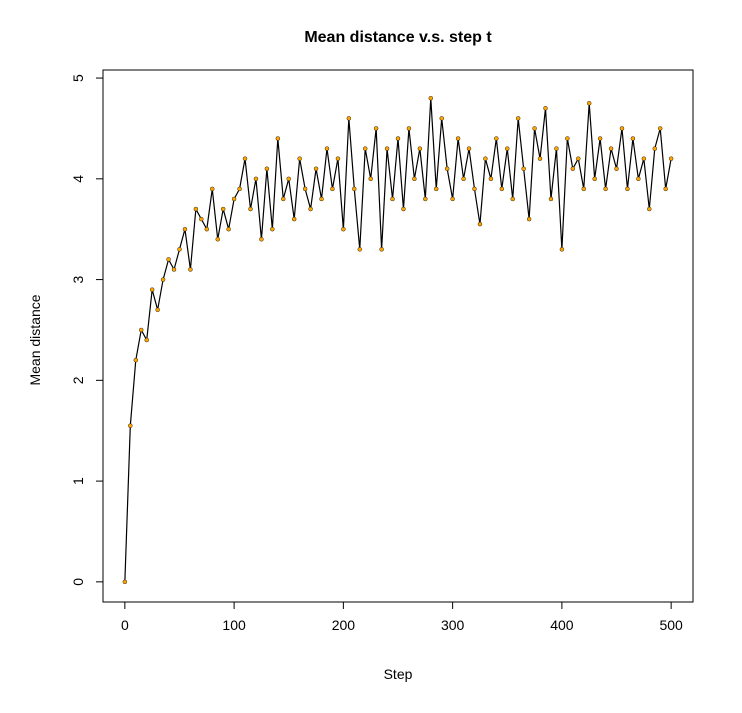  What do you see at coordinates (78, 78) in the screenshot?
I see `y-tick-label: 5` at bounding box center [78, 78].